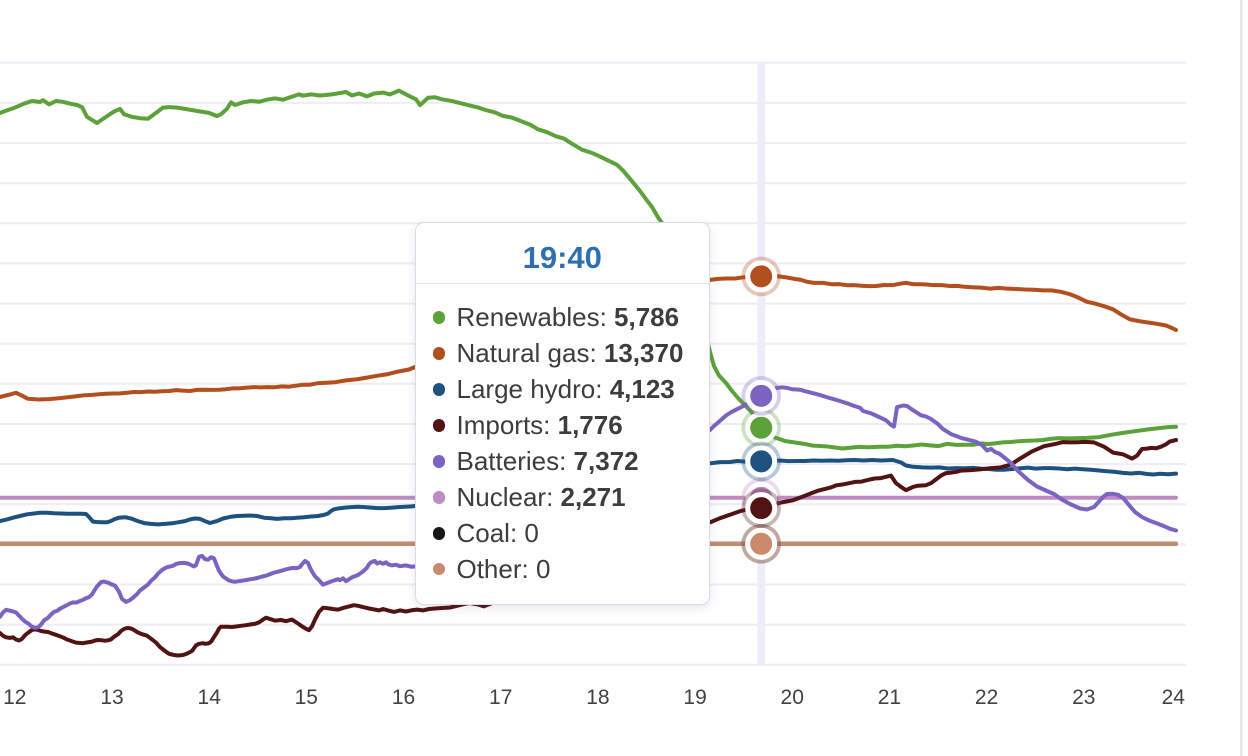  What do you see at coordinates (792, 697) in the screenshot?
I see `svg-text: 20` at bounding box center [792, 697].